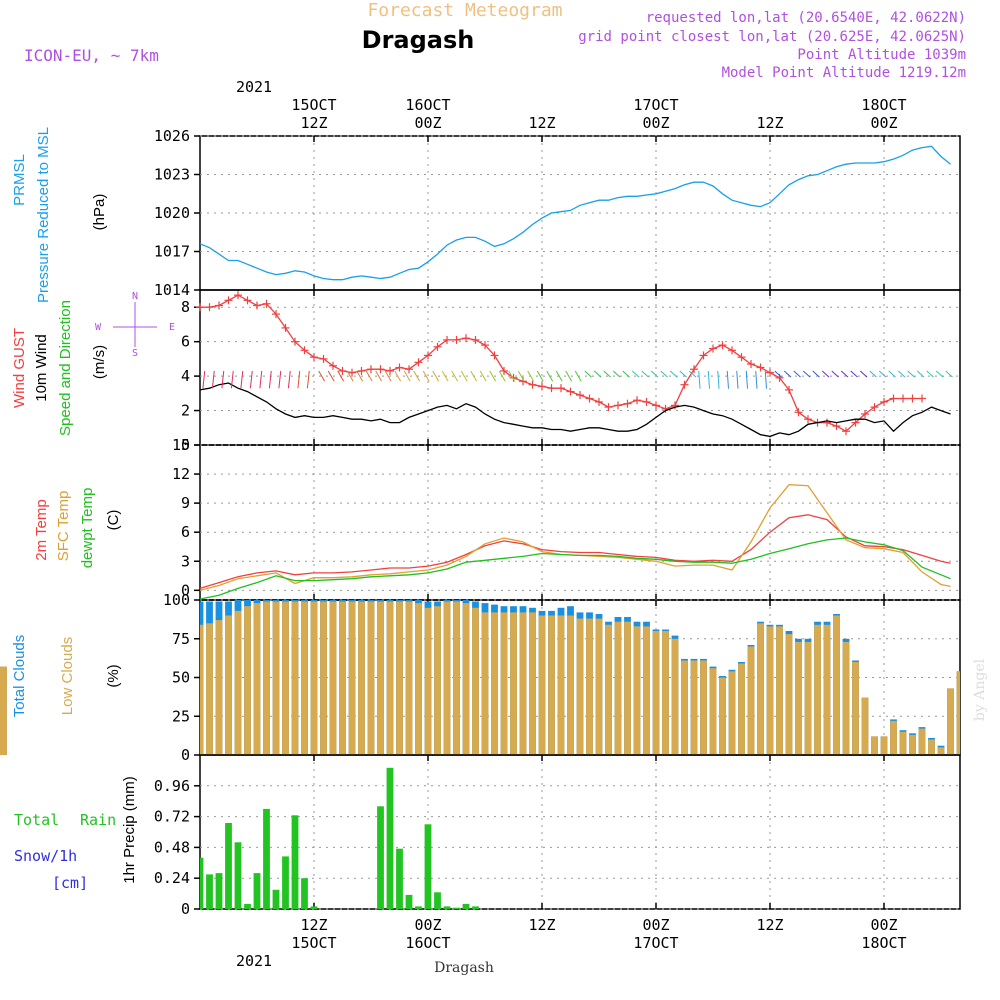 The width and height of the screenshot is (1000, 1000). I want to click on y-tick-label: 8, so click(185, 307).